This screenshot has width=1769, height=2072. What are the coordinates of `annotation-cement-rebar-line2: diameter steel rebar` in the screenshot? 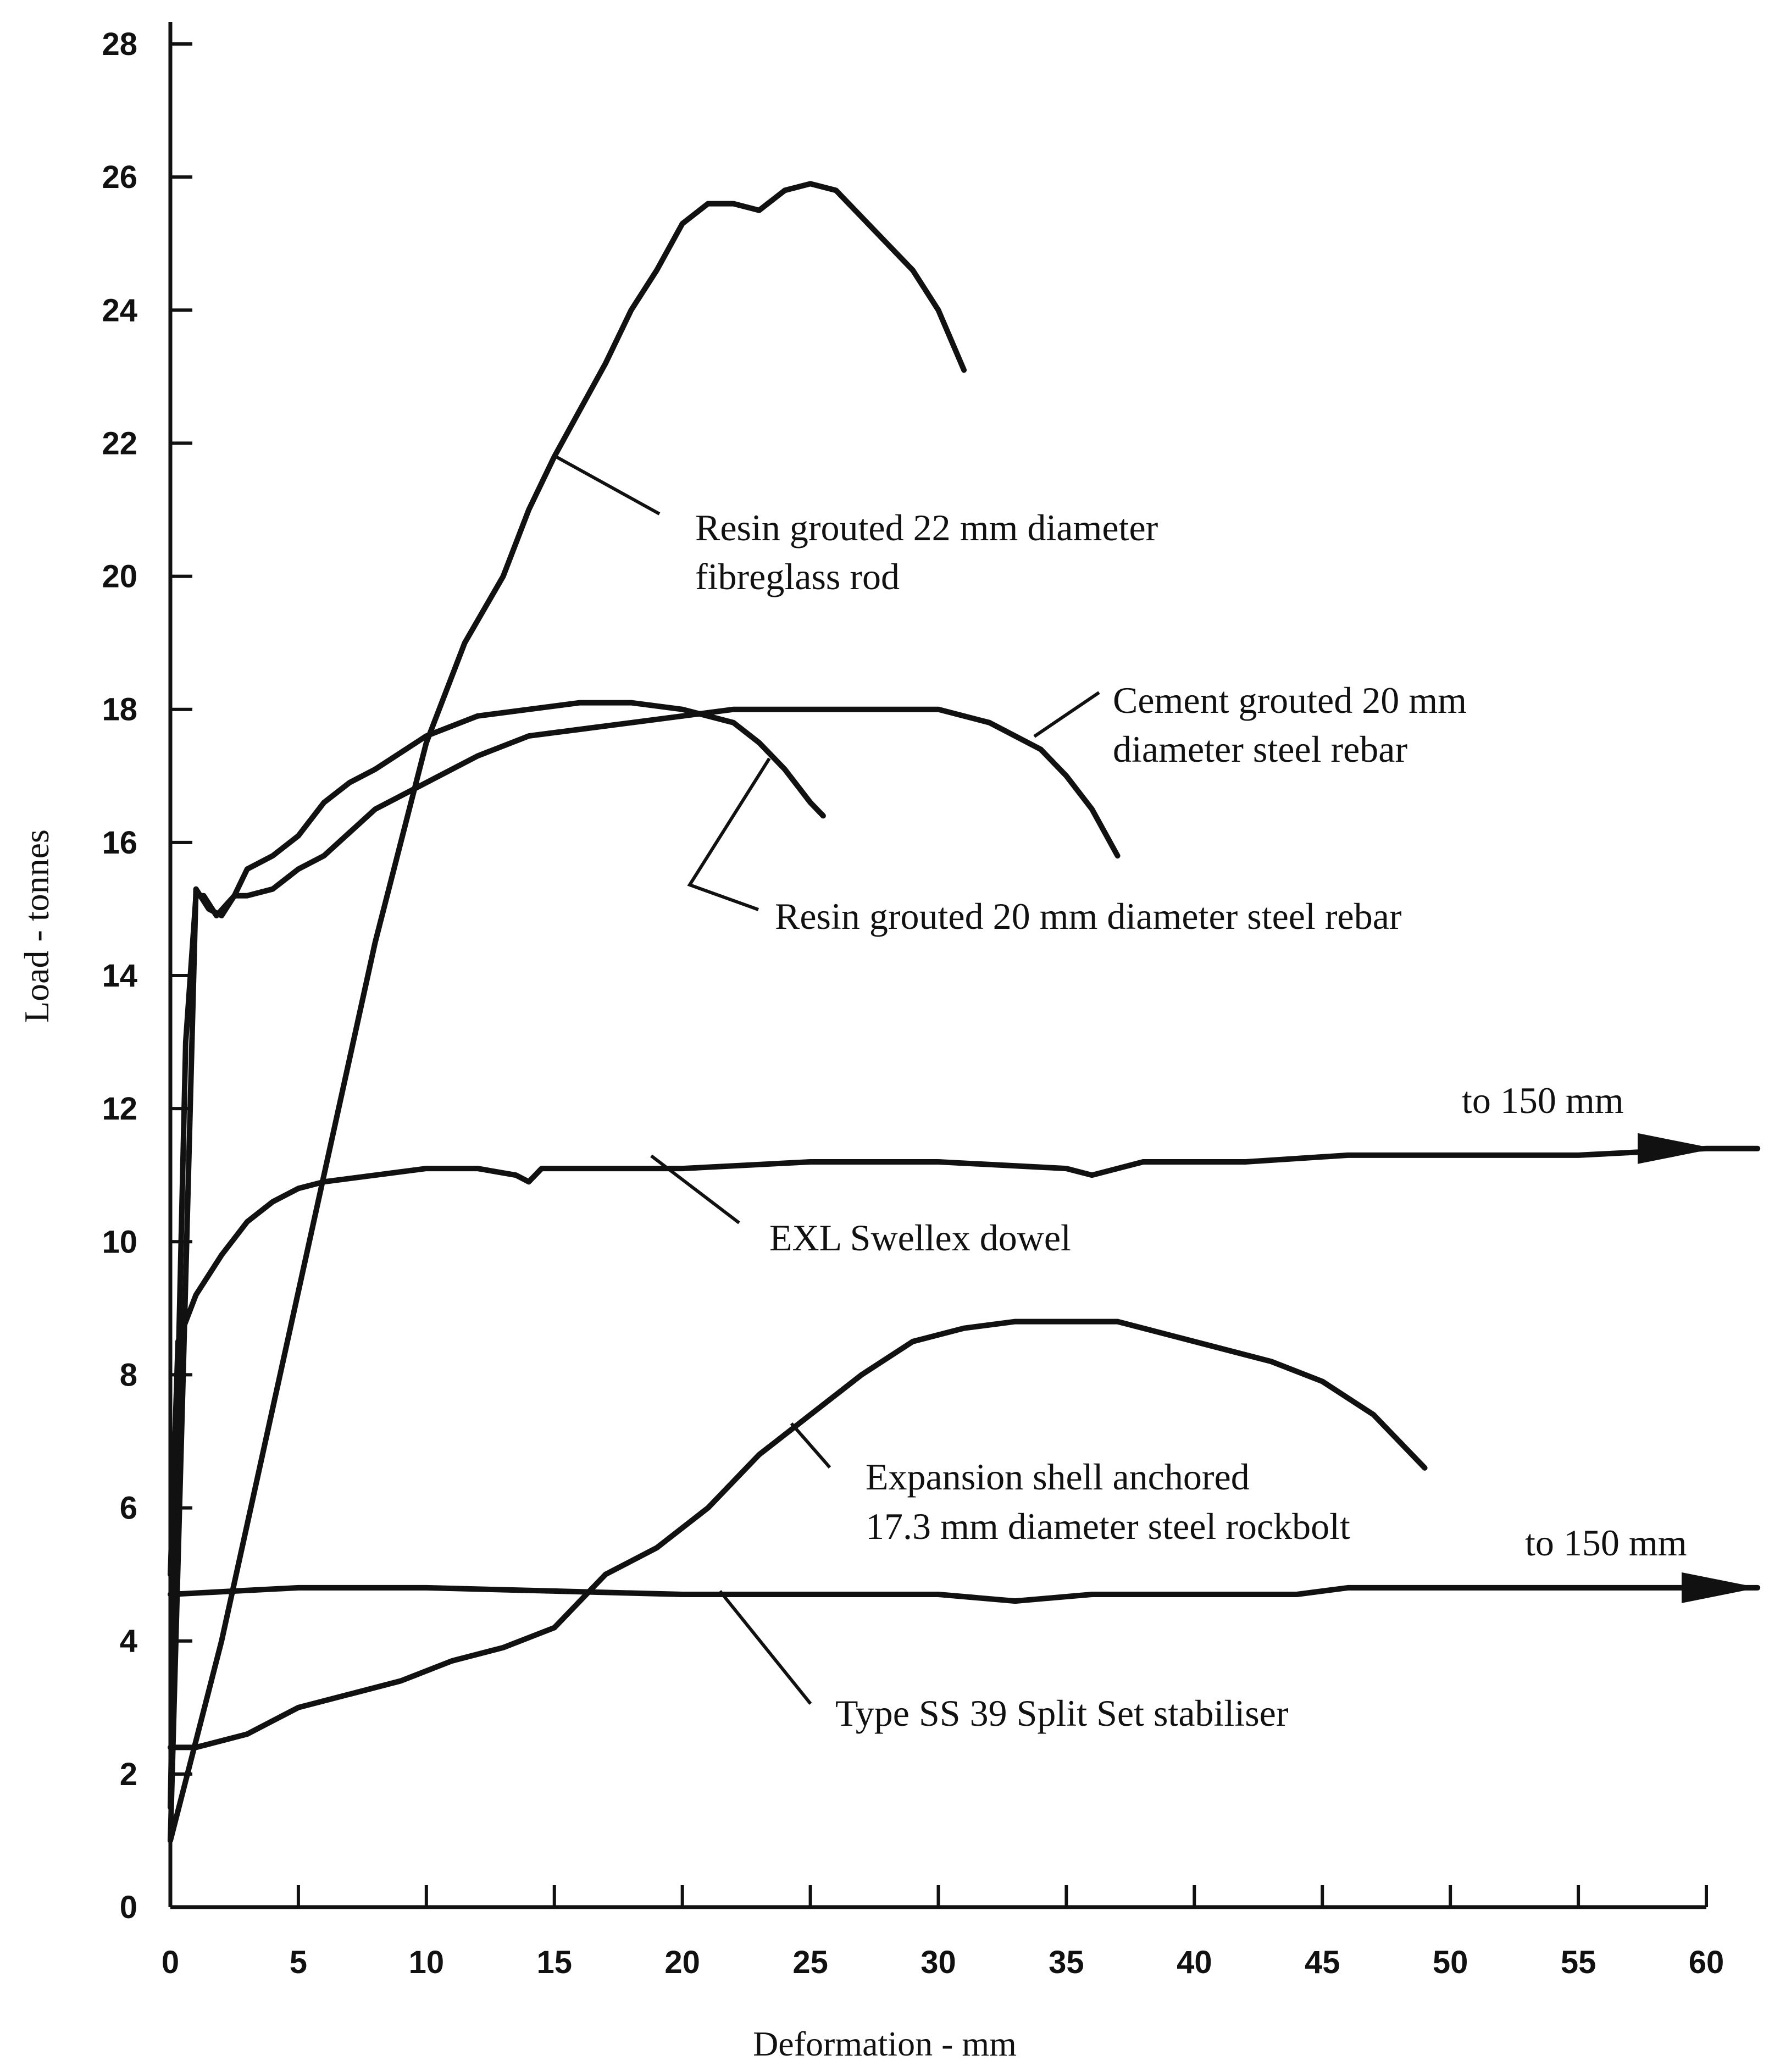 It's located at (1260, 749).